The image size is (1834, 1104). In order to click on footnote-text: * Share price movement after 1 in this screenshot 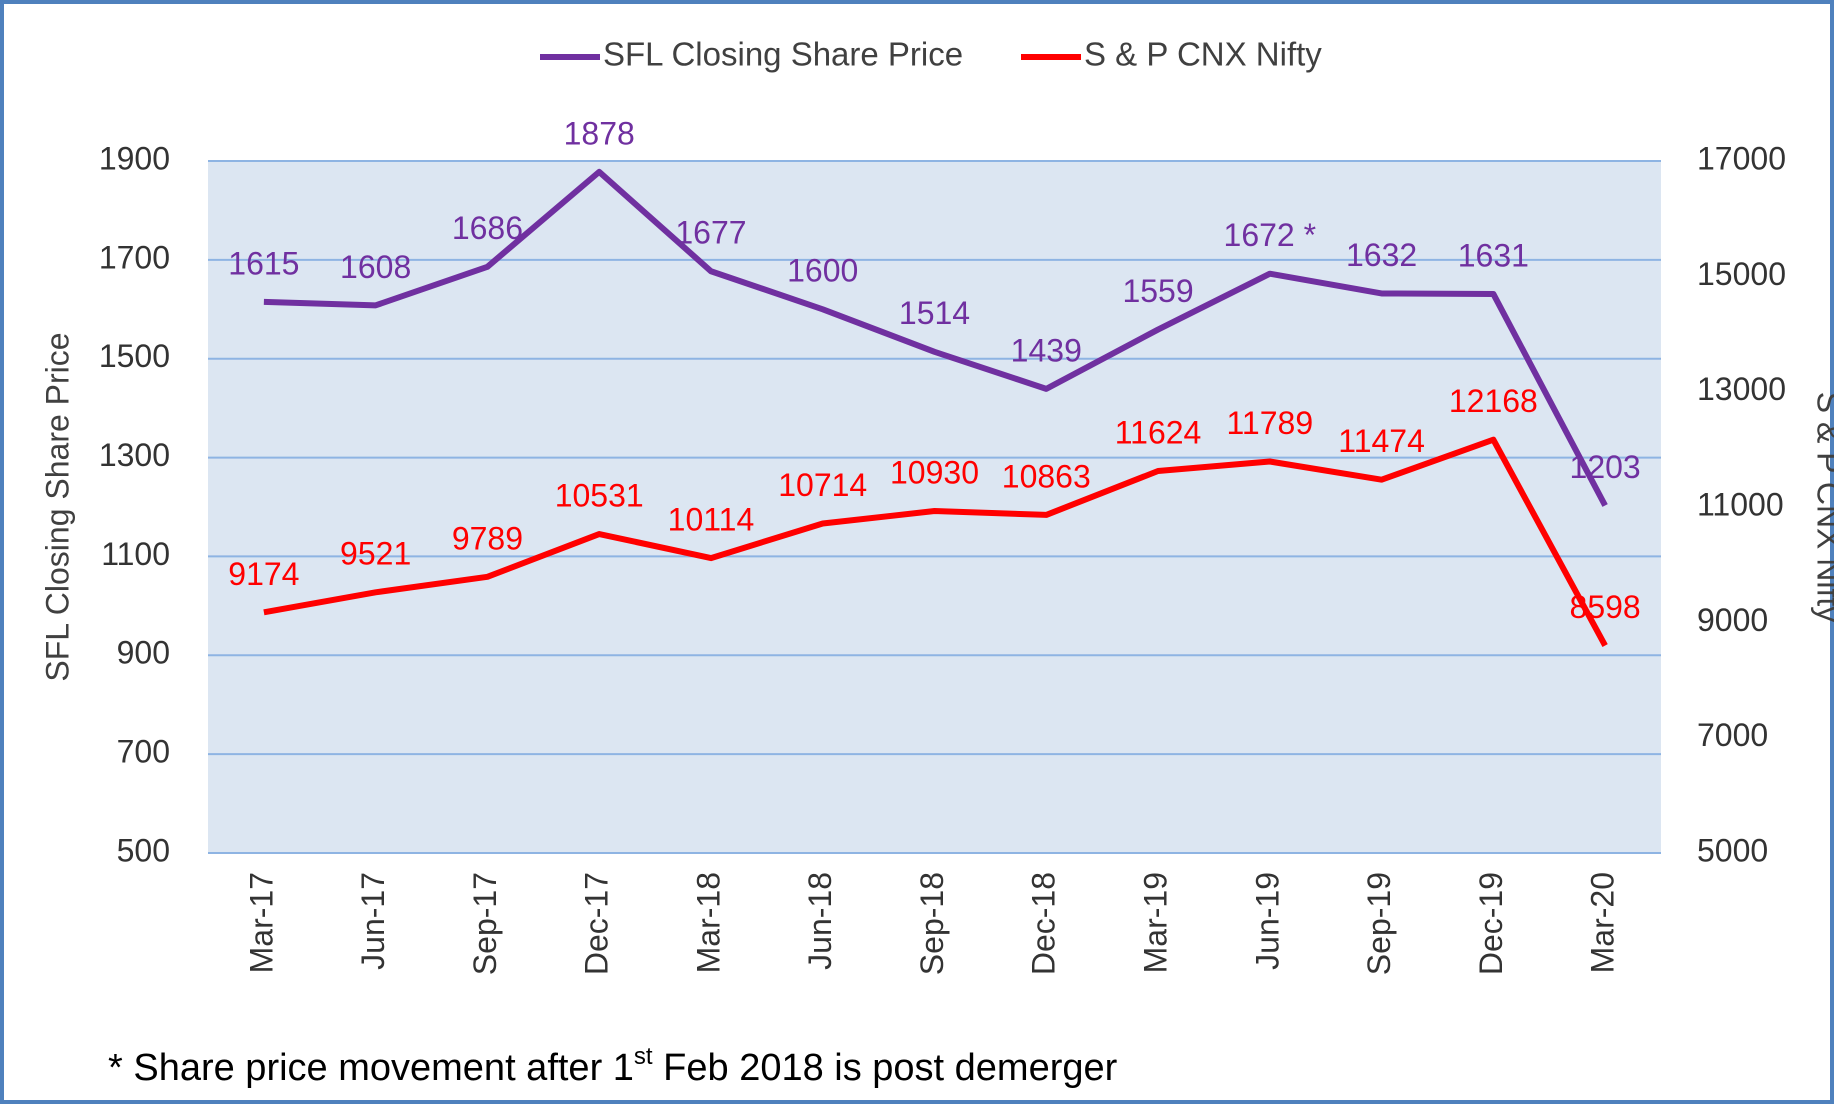, I will do `click(371, 1068)`.